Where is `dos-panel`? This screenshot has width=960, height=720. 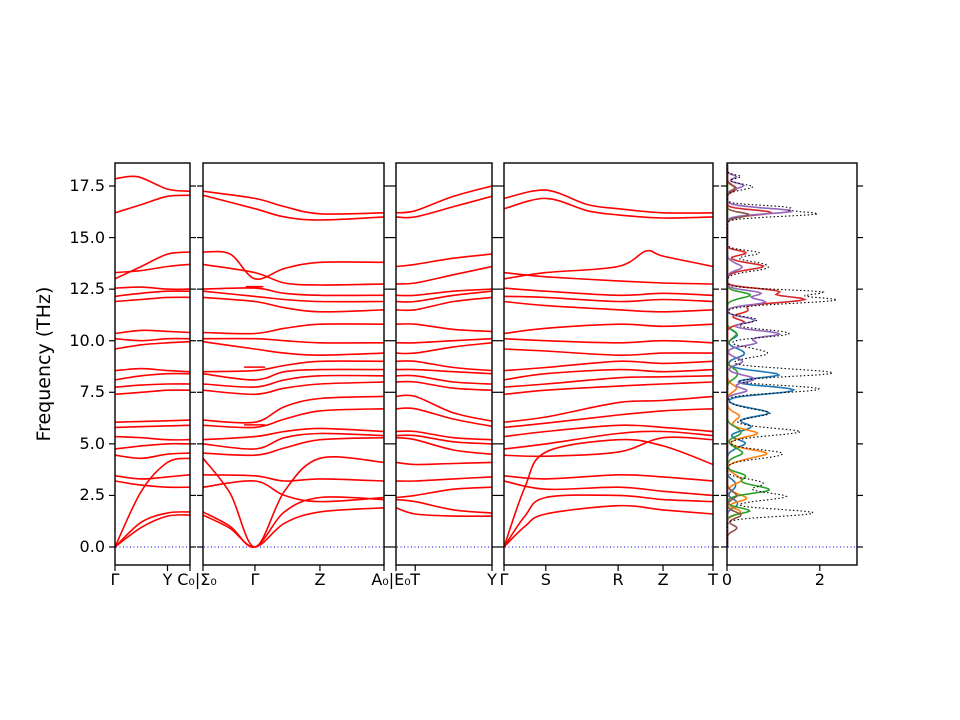
dos-panel is located at coordinates (792, 366).